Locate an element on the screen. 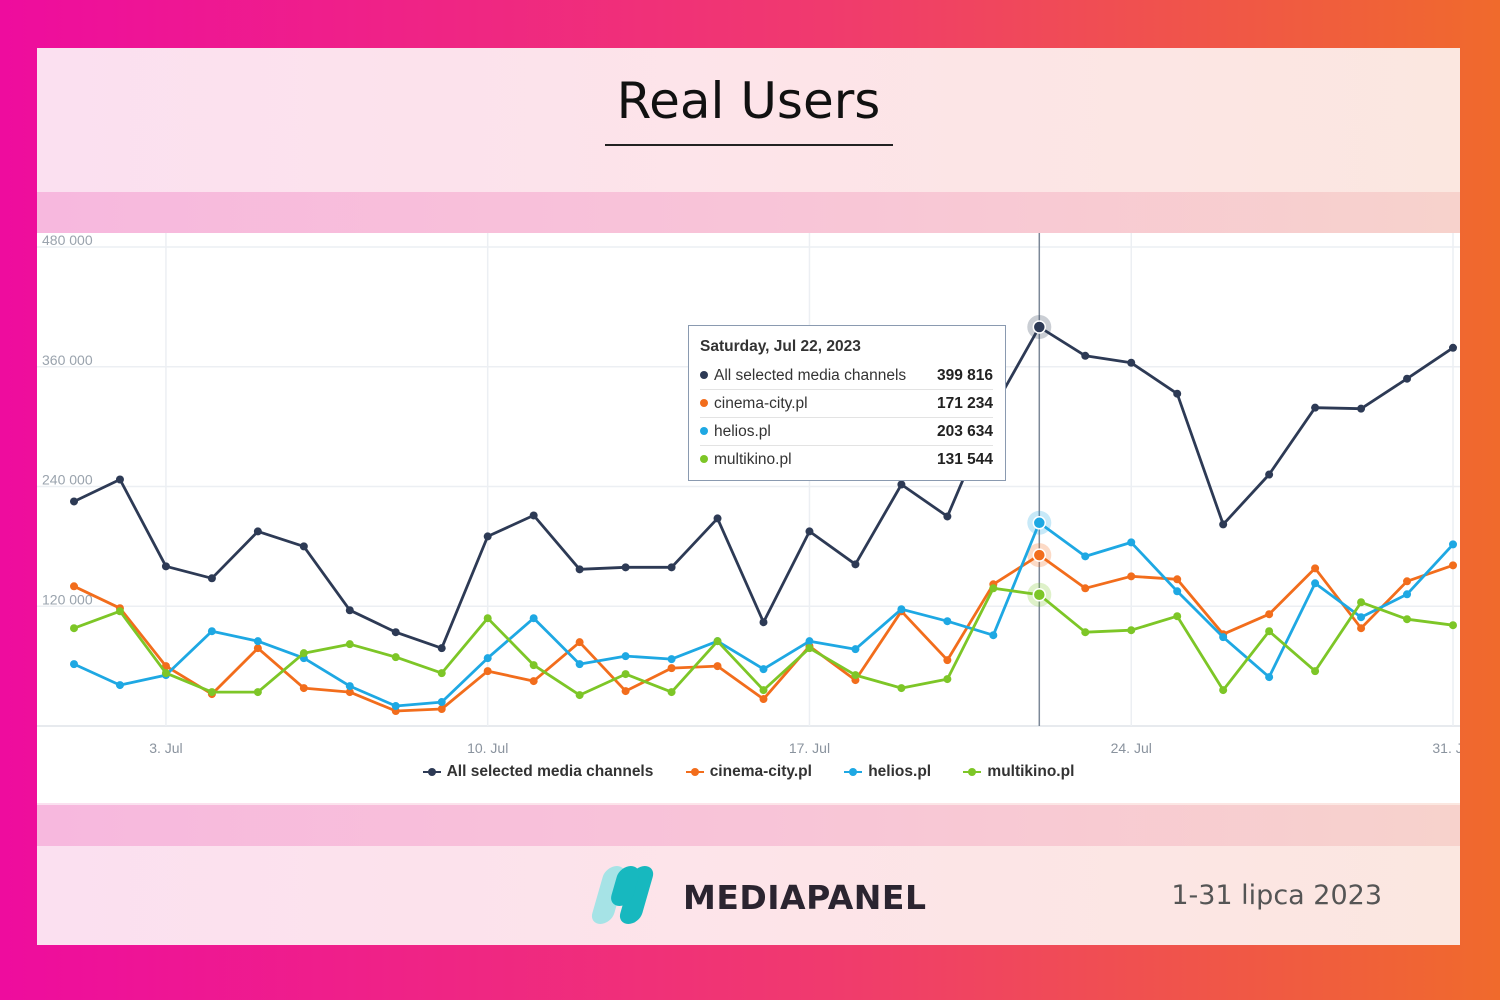 The width and height of the screenshot is (1500, 1000). tooltip-value: 399 816 is located at coordinates (964, 375).